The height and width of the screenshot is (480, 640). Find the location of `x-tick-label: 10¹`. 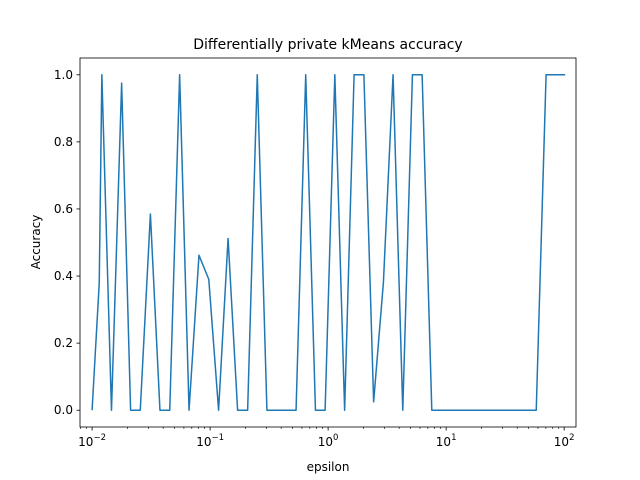

x-tick-label: 10¹ is located at coordinates (446, 441).